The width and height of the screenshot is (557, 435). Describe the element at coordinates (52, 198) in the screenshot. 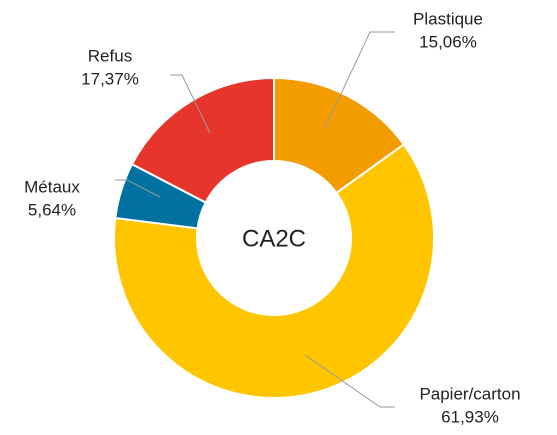

I see `label-group: Métaux 5,64%` at that location.